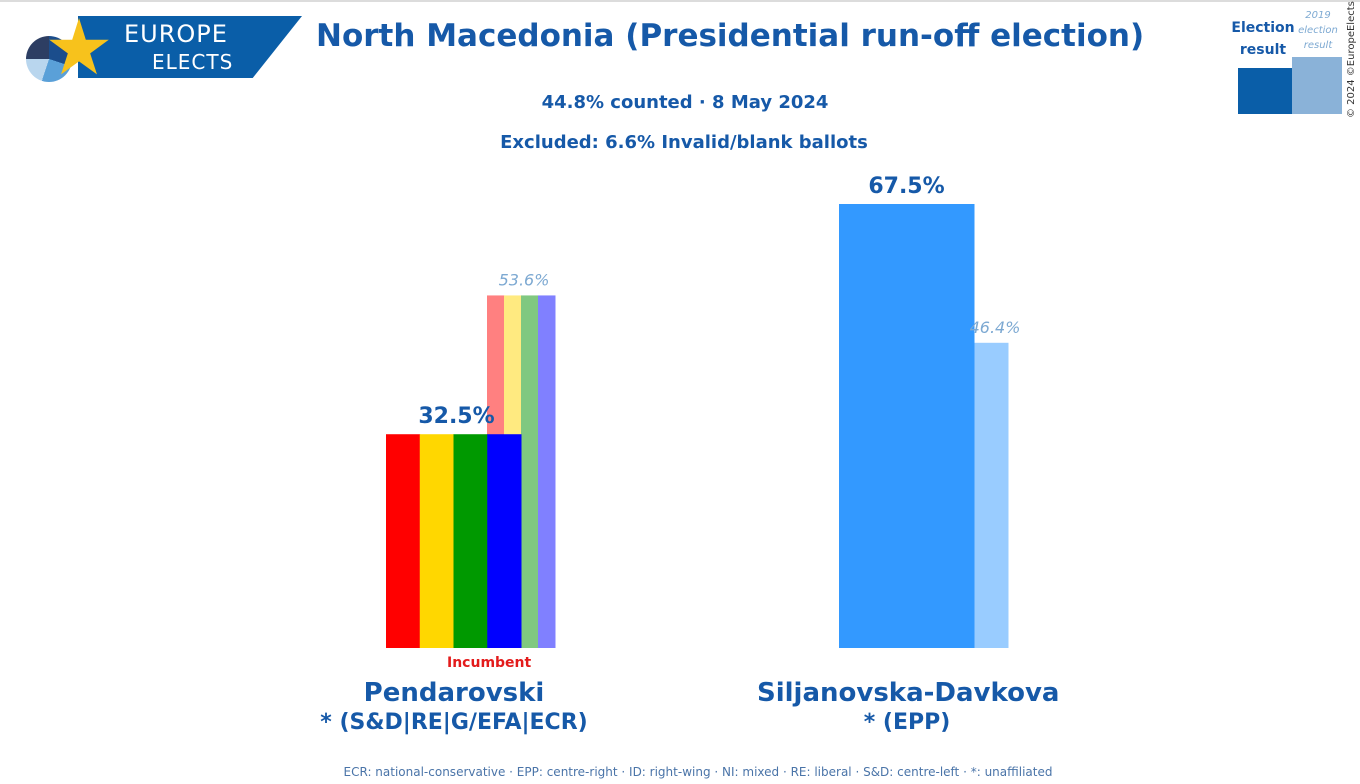 The height and width of the screenshot is (784, 1360). I want to click on logo-text-europe: EUROPE, so click(176, 34).